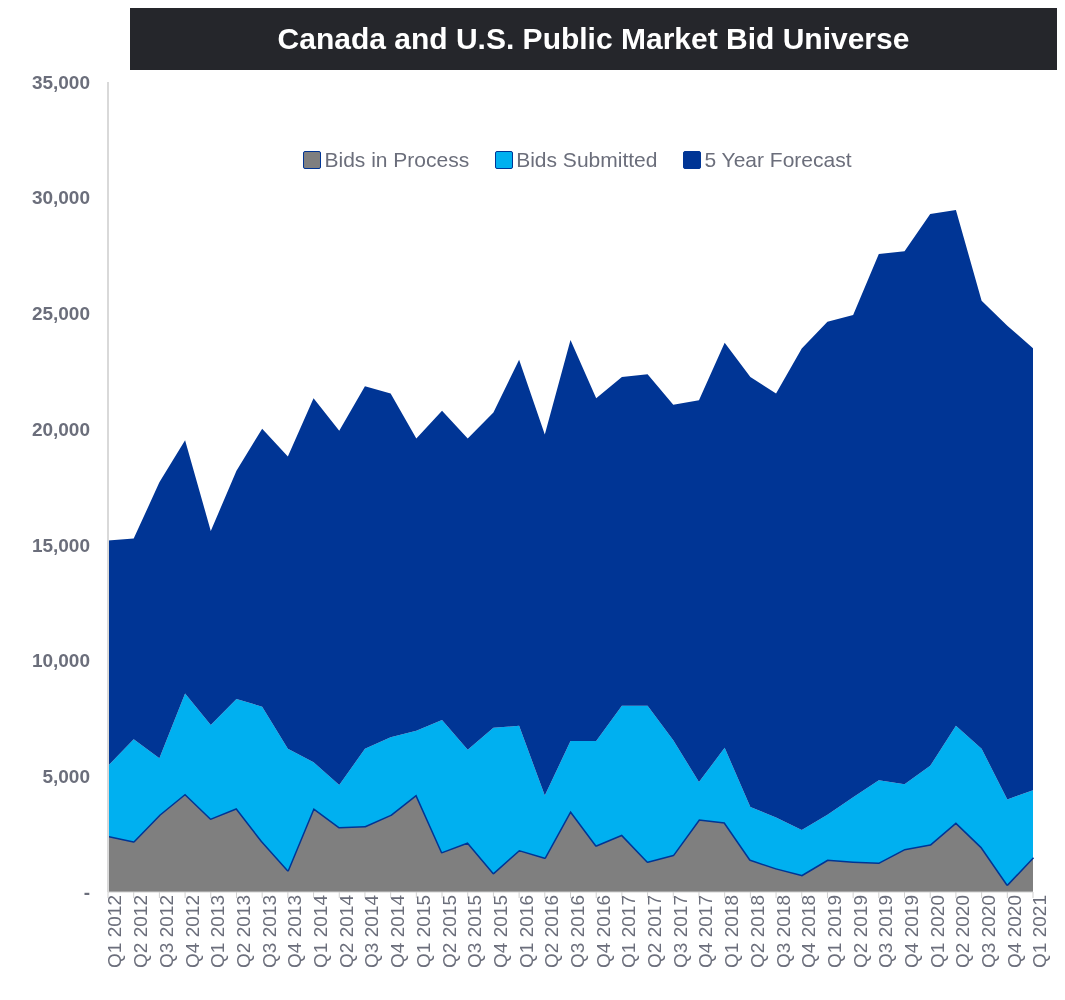  What do you see at coordinates (1014, 931) in the screenshot?
I see `x-tick-label: Q4 2020` at bounding box center [1014, 931].